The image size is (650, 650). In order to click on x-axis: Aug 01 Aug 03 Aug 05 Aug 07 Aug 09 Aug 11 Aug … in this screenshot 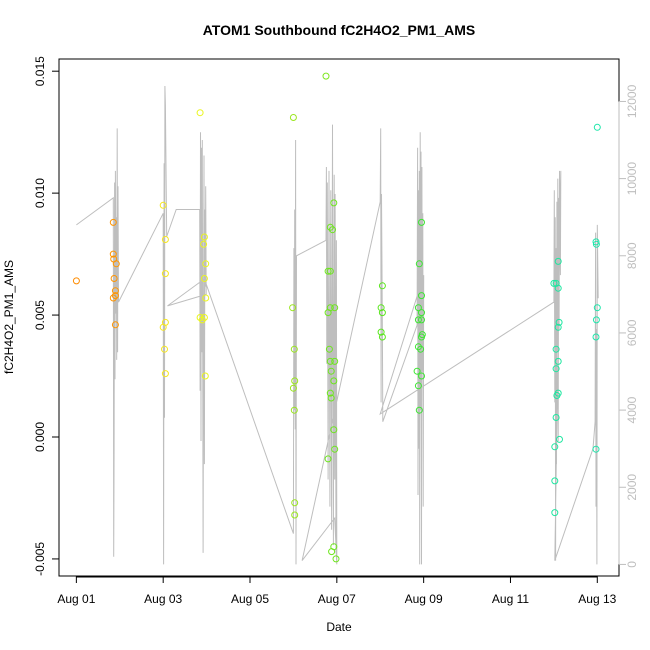, I will do `click(337, 591)`.